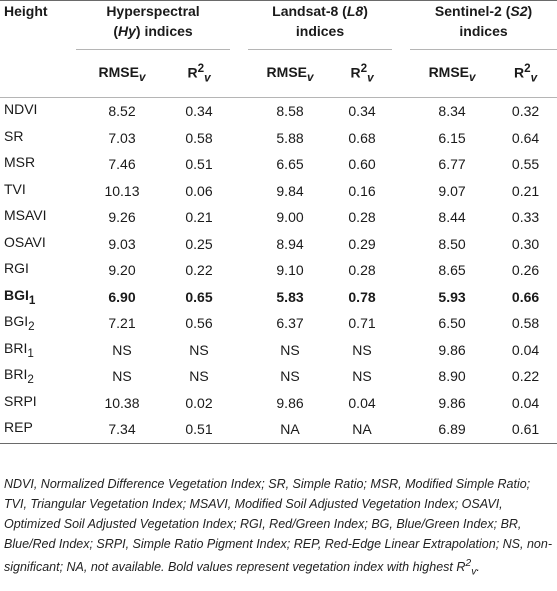 The height and width of the screenshot is (591, 557). What do you see at coordinates (272, 376) in the screenshot?
I see `table-row: BRI2 NS NS NS NS 8.90 0.22` at bounding box center [272, 376].